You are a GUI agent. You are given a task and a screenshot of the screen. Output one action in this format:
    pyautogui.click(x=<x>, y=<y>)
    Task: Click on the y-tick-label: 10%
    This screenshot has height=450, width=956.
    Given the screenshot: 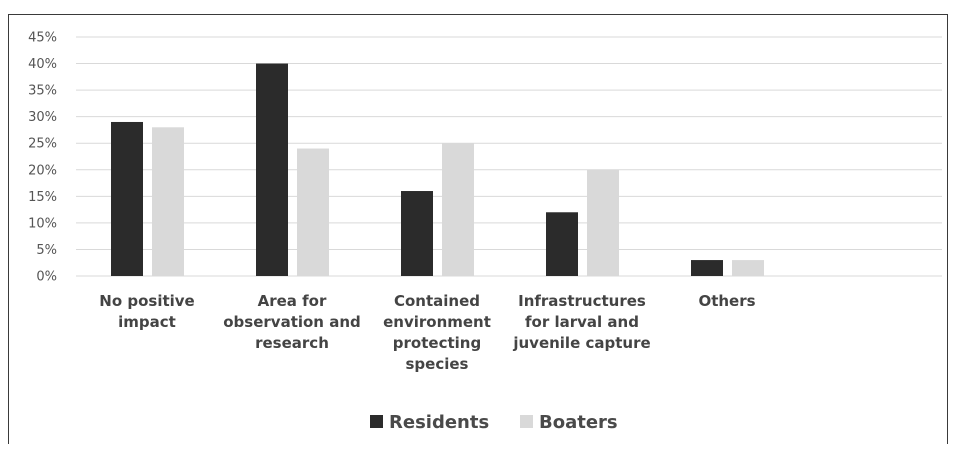 What is the action you would take?
    pyautogui.click(x=42, y=223)
    